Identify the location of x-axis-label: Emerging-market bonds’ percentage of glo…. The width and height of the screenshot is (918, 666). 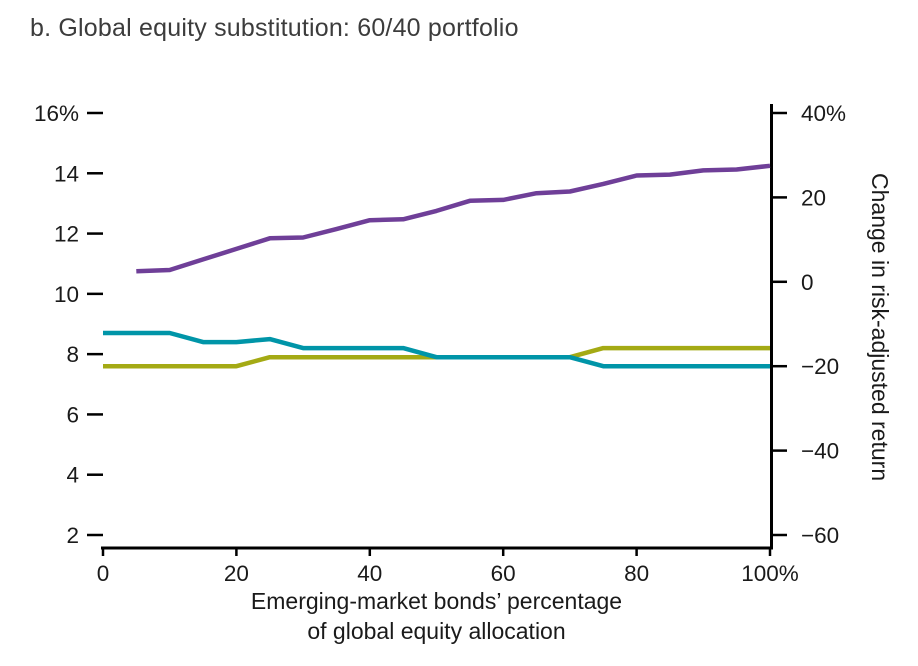
(436, 616).